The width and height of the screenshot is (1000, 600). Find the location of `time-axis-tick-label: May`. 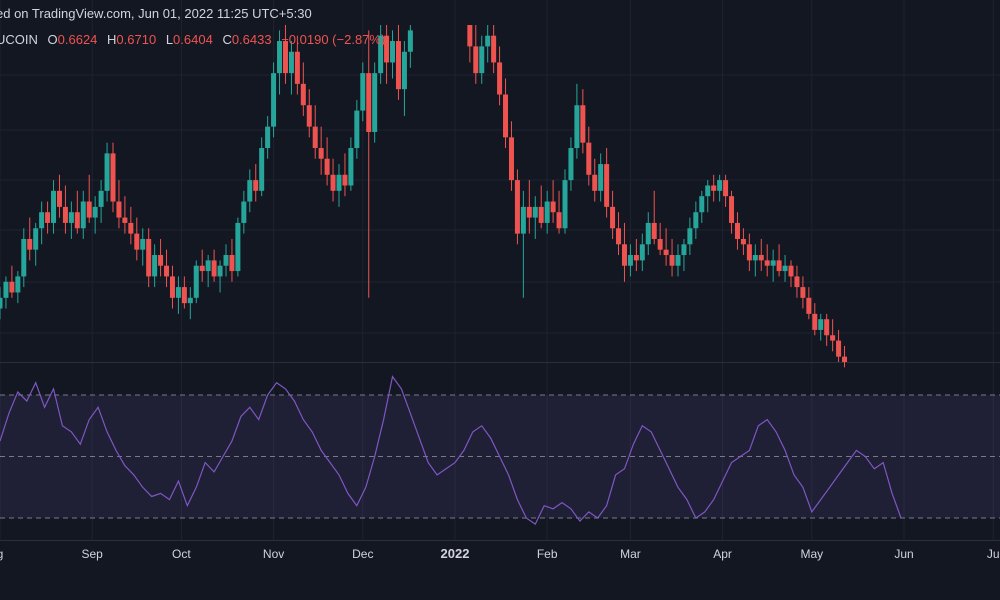

time-axis-tick-label: May is located at coordinates (811, 554).